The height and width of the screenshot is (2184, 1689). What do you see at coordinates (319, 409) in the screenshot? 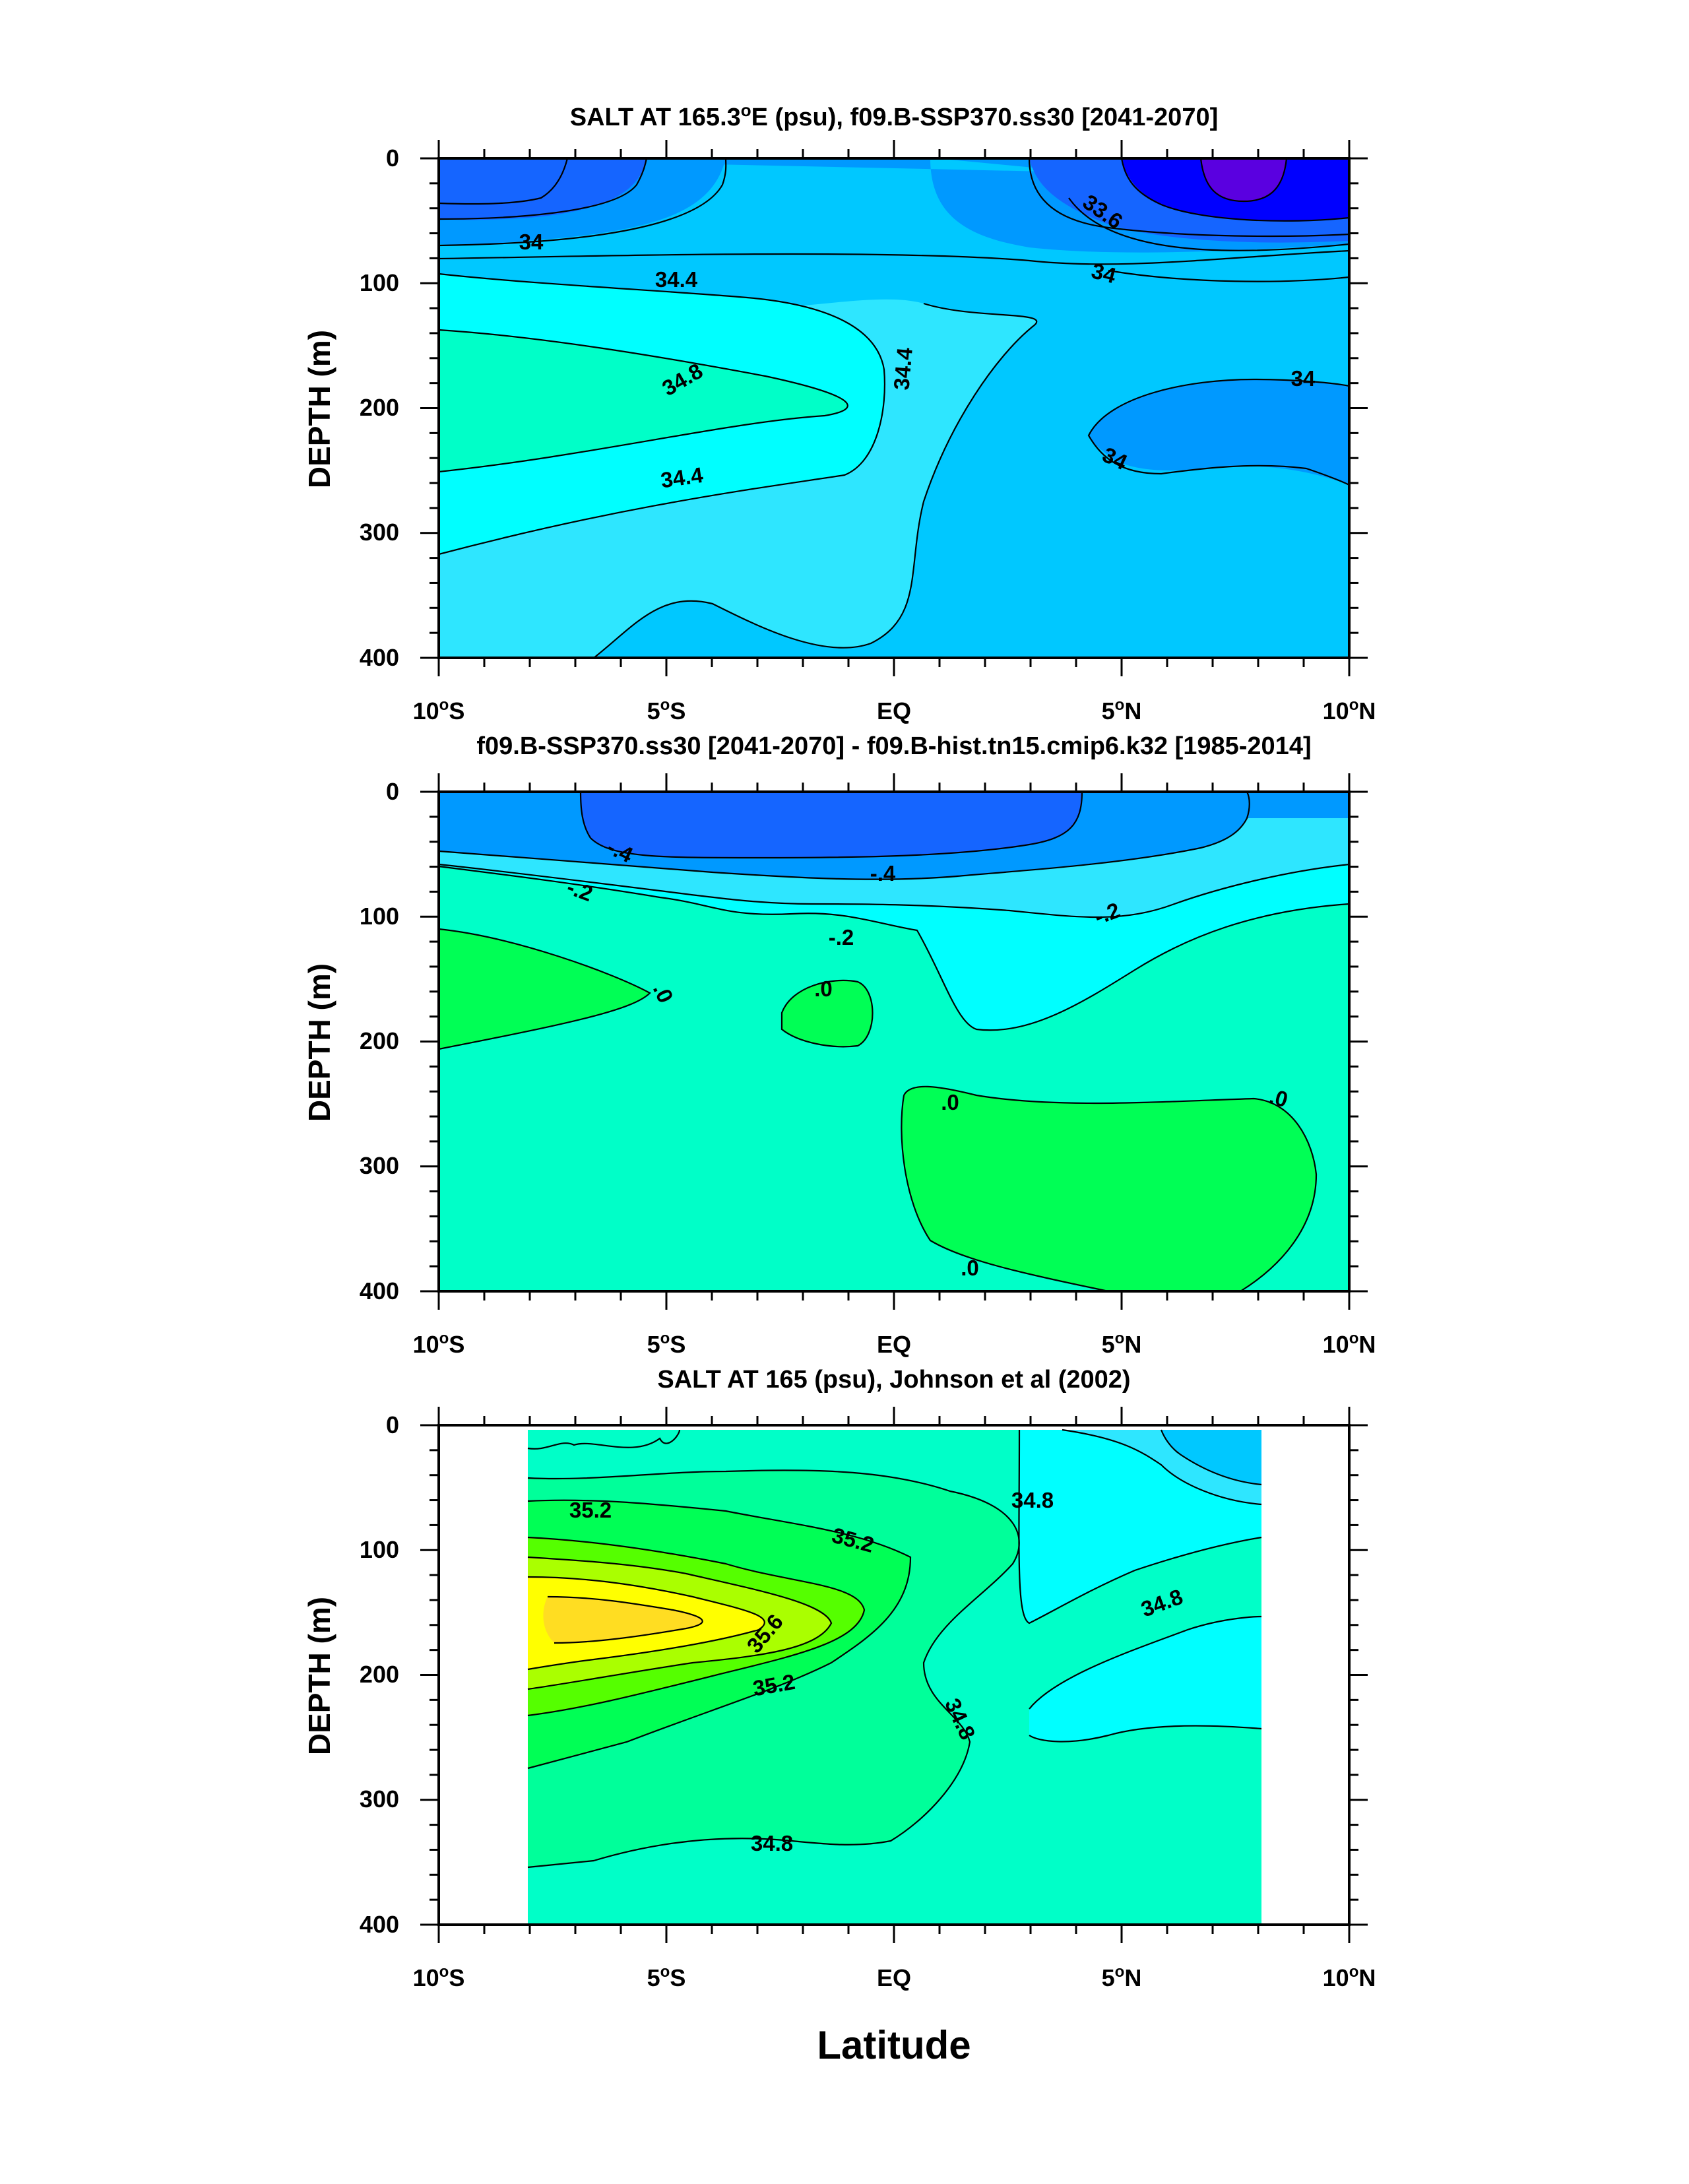
I see `panel-1-y-axis-label: DEPTH (m)` at bounding box center [319, 409].